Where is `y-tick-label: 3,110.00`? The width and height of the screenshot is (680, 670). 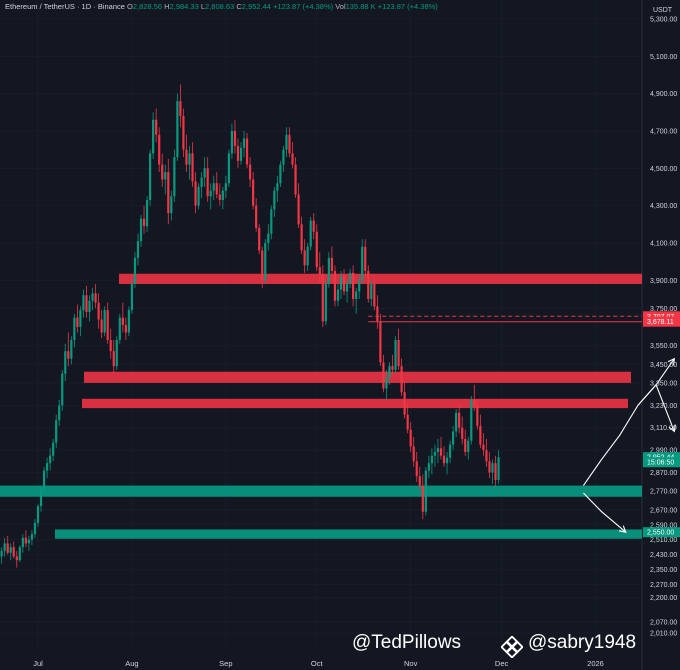 y-tick-label: 3,110.00 is located at coordinates (663, 428).